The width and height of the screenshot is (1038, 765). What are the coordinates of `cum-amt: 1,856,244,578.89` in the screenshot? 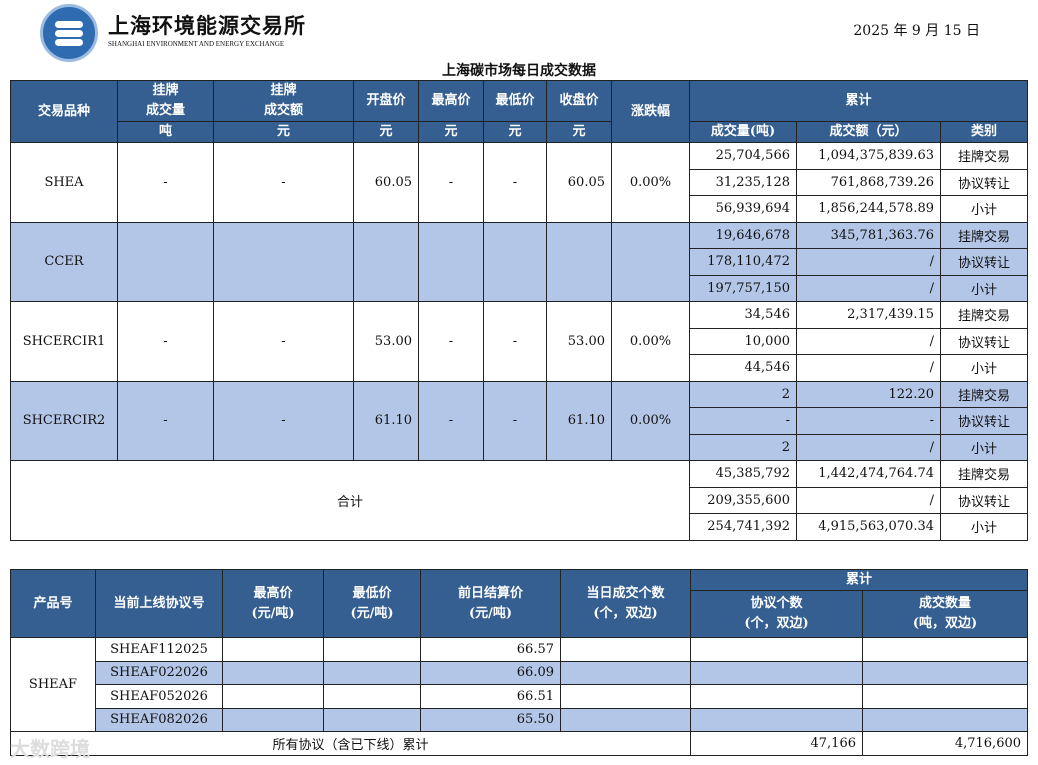 It's located at (868, 209).